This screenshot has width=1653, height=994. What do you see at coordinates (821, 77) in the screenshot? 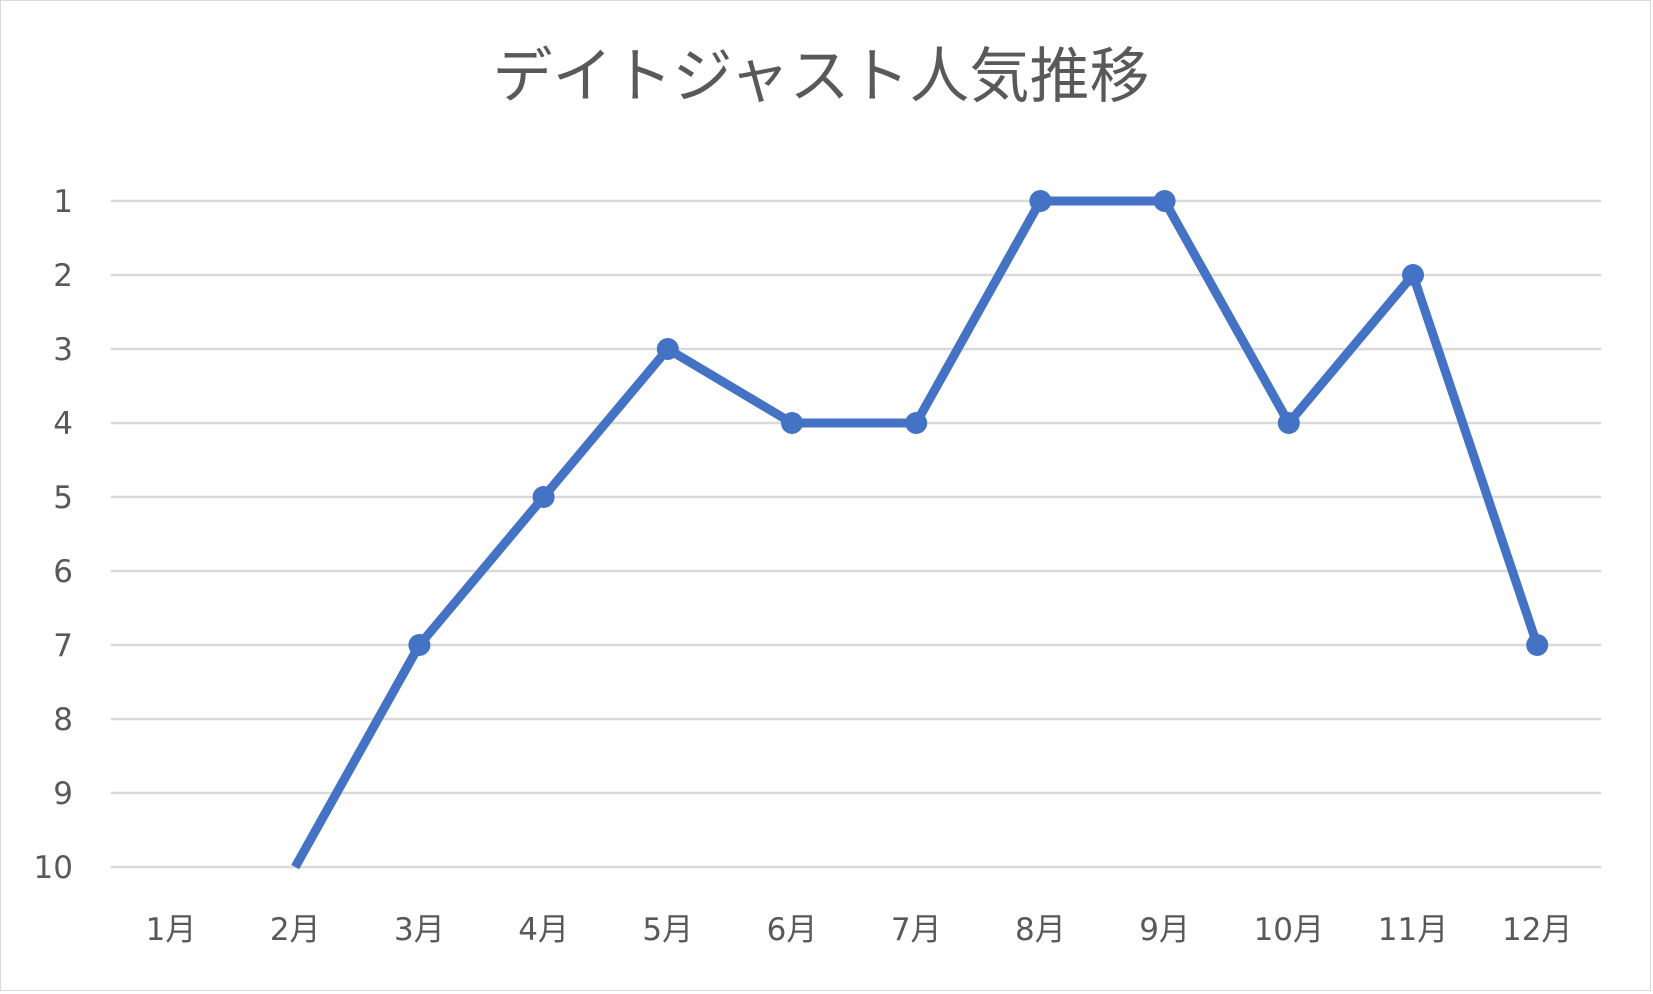
I see `chart-title: デイトジャスト人気推移` at bounding box center [821, 77].